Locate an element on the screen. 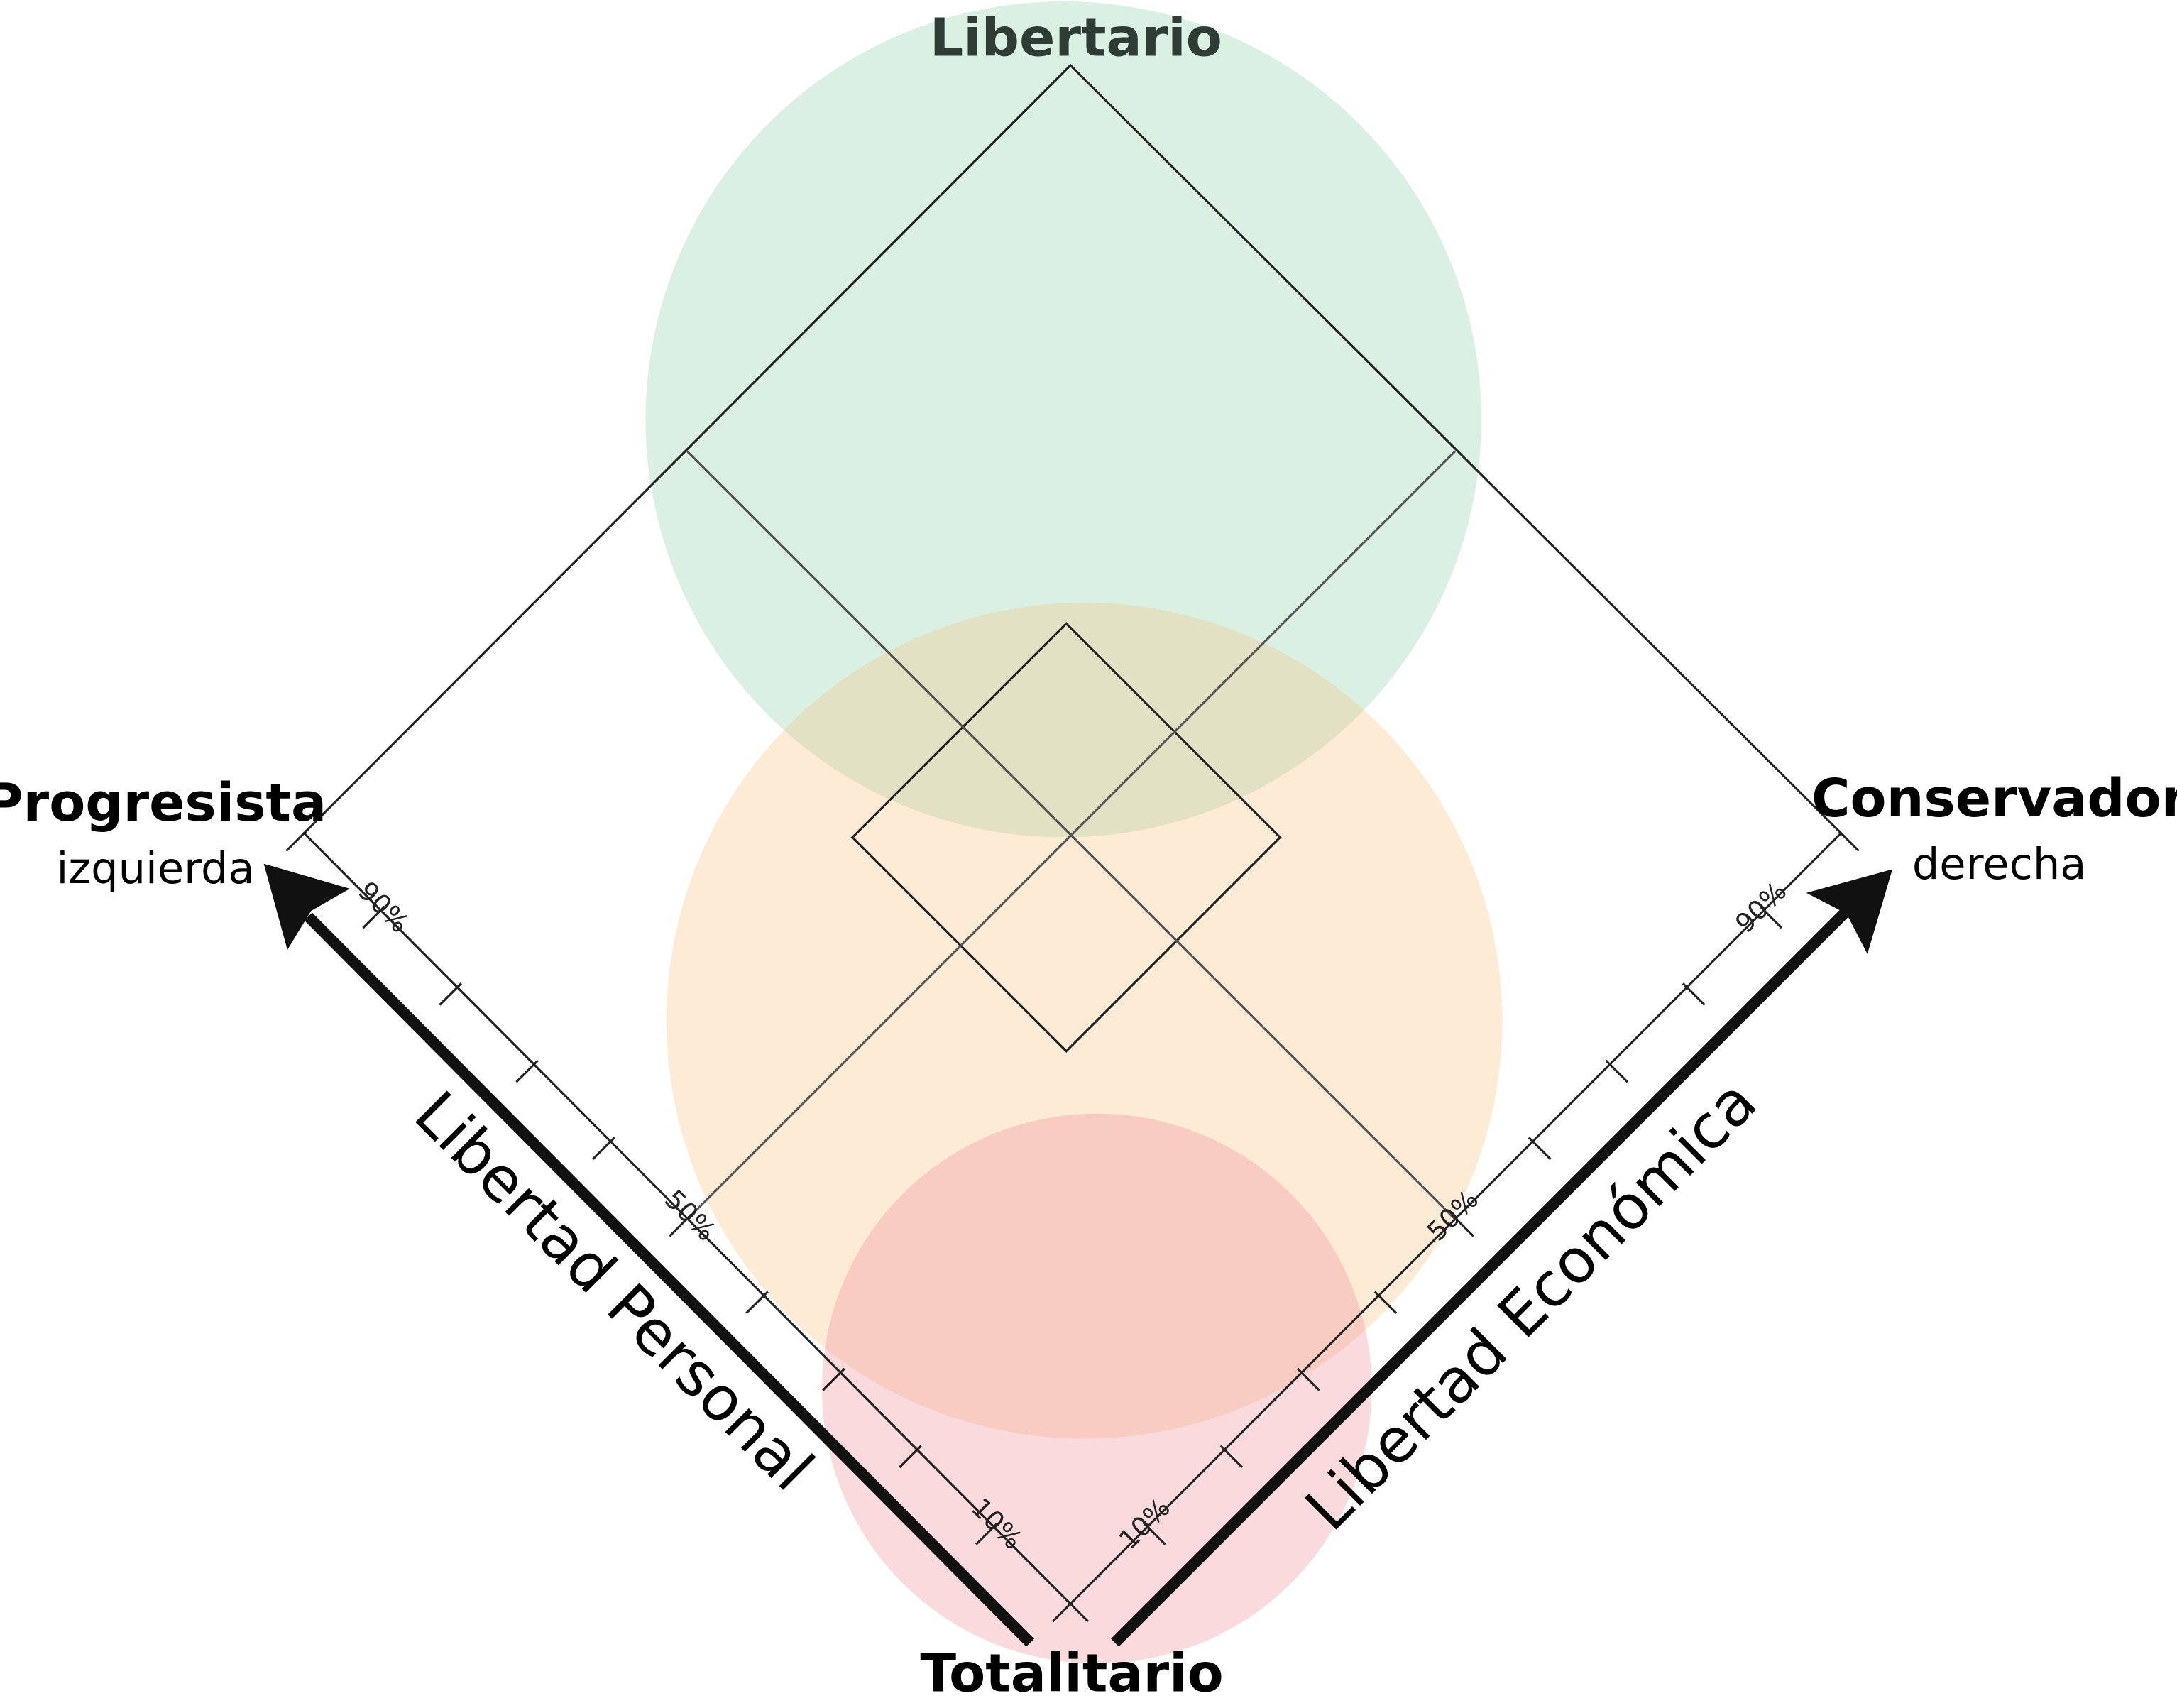 The height and width of the screenshot is (1708, 2177). corner-subtitle: izquierda is located at coordinates (155, 869).